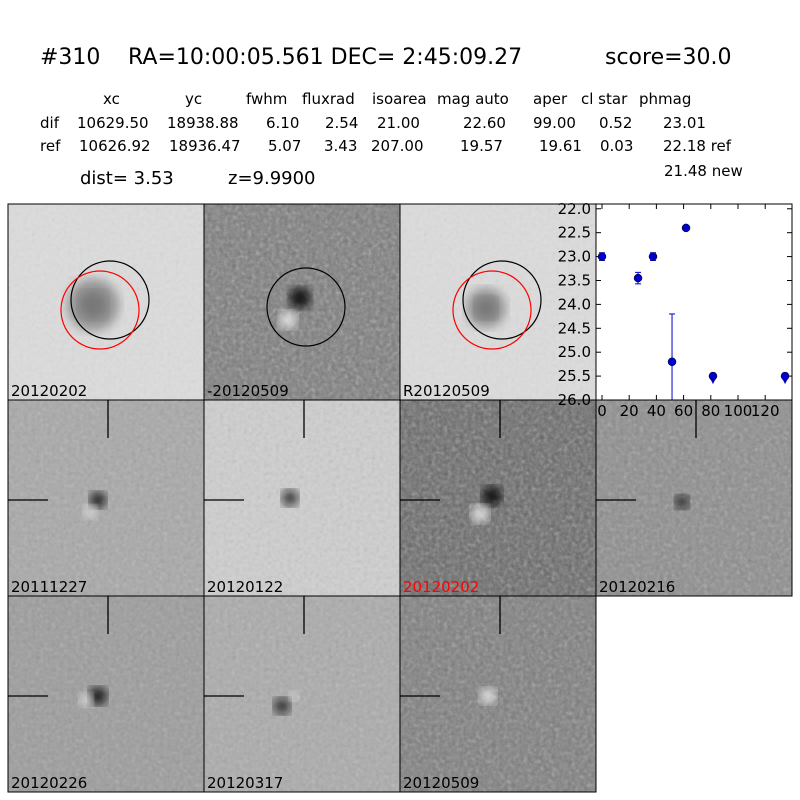 The image size is (800, 800). What do you see at coordinates (710, 411) in the screenshot?
I see `x-tick-label: 80` at bounding box center [710, 411].